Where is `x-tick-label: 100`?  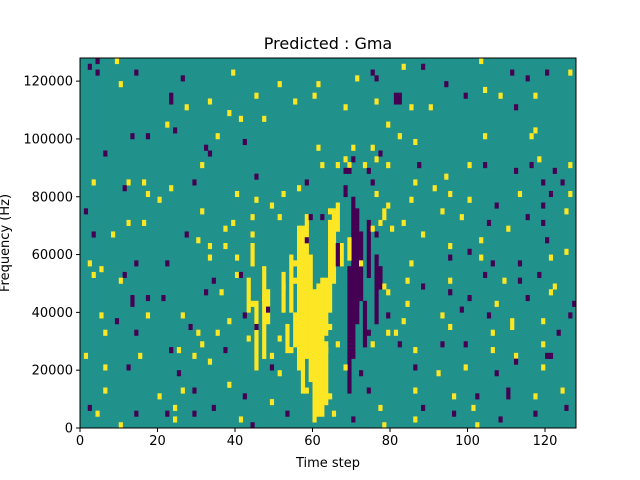 x-tick-label: 100 is located at coordinates (467, 441).